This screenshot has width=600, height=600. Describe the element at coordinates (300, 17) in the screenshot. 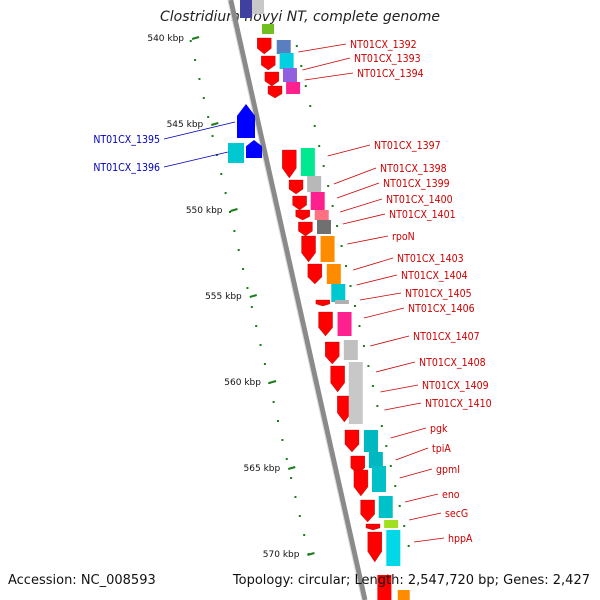

I see `map-title: Clostridium novyi NT, complete genome` at that location.